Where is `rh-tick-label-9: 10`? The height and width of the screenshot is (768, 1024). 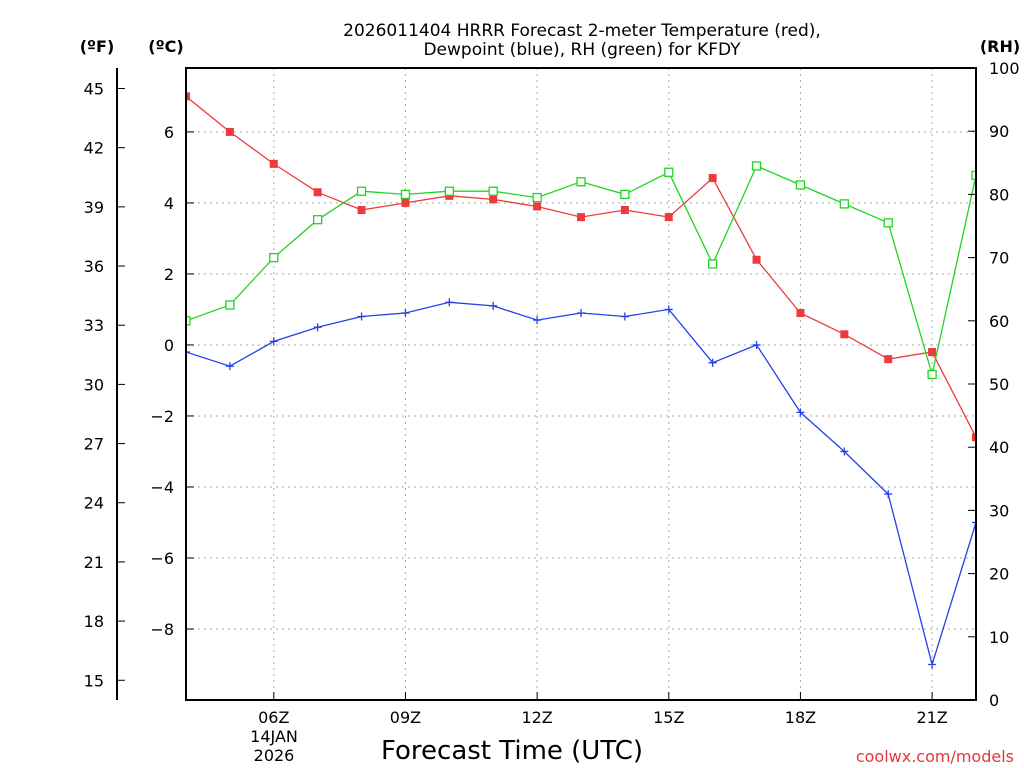 rh-tick-label-9: 10 is located at coordinates (999, 637).